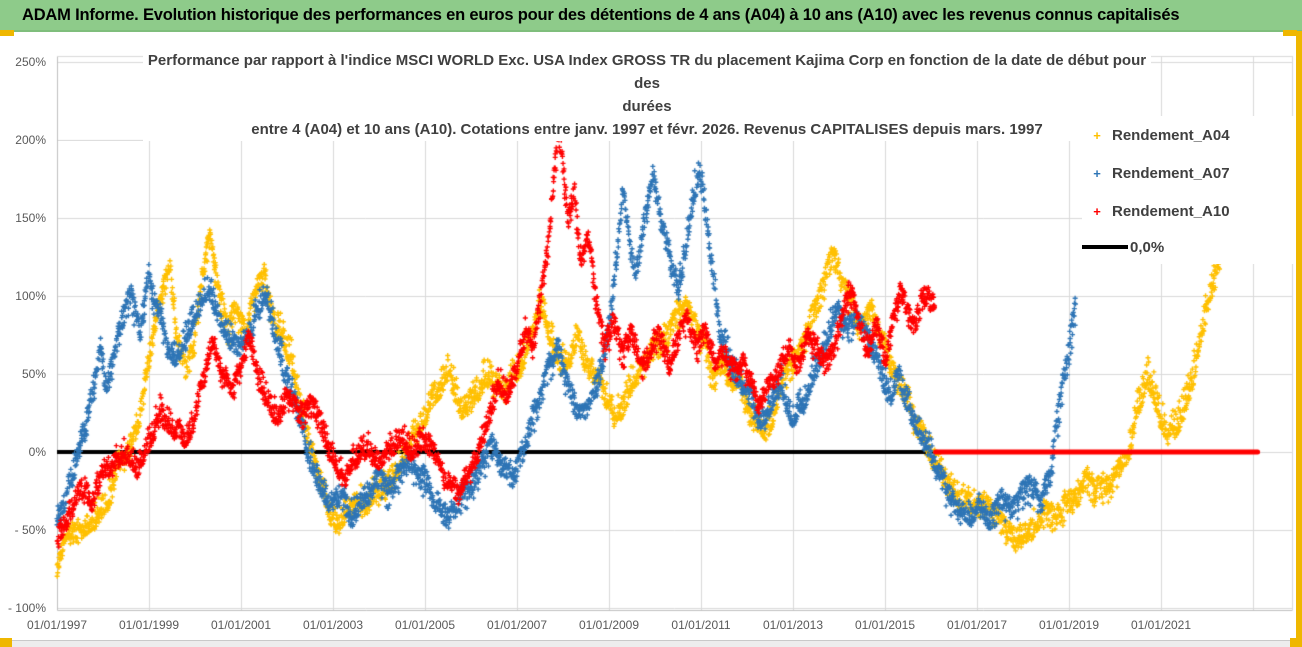  What do you see at coordinates (1299, 336) in the screenshot?
I see `right-border` at bounding box center [1299, 336].